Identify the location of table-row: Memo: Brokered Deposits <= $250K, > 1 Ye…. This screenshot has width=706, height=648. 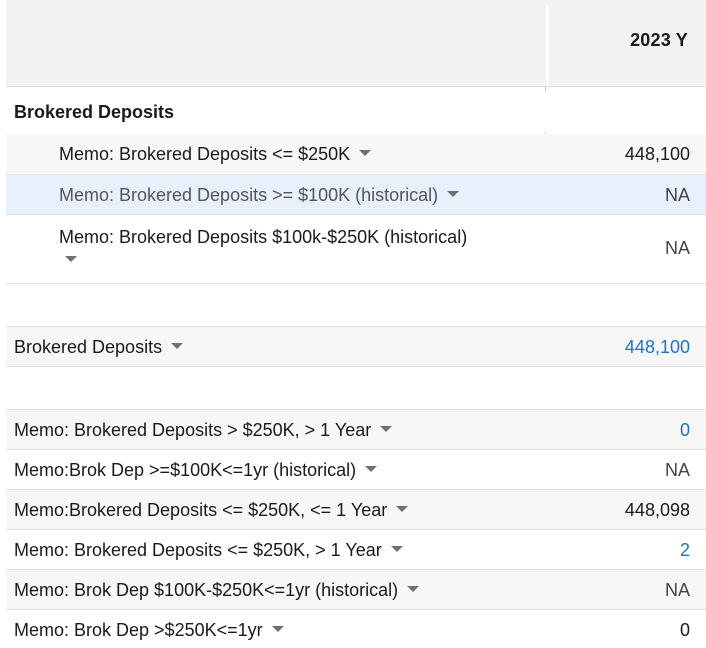
(356, 550).